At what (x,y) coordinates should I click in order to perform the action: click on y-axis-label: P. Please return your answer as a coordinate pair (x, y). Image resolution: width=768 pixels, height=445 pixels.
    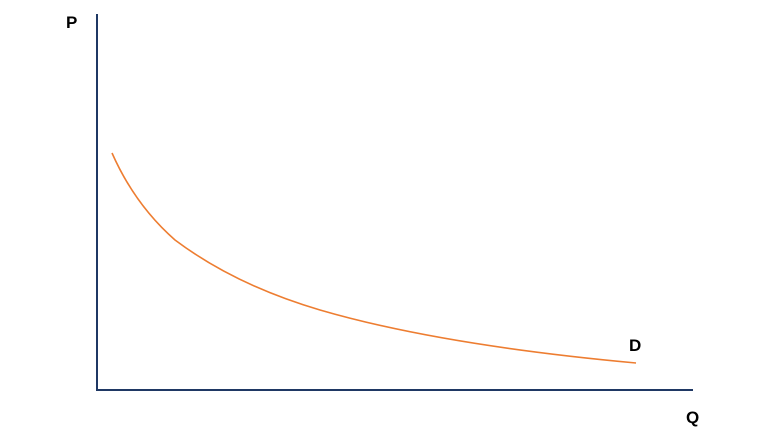
    Looking at the image, I should click on (71, 22).